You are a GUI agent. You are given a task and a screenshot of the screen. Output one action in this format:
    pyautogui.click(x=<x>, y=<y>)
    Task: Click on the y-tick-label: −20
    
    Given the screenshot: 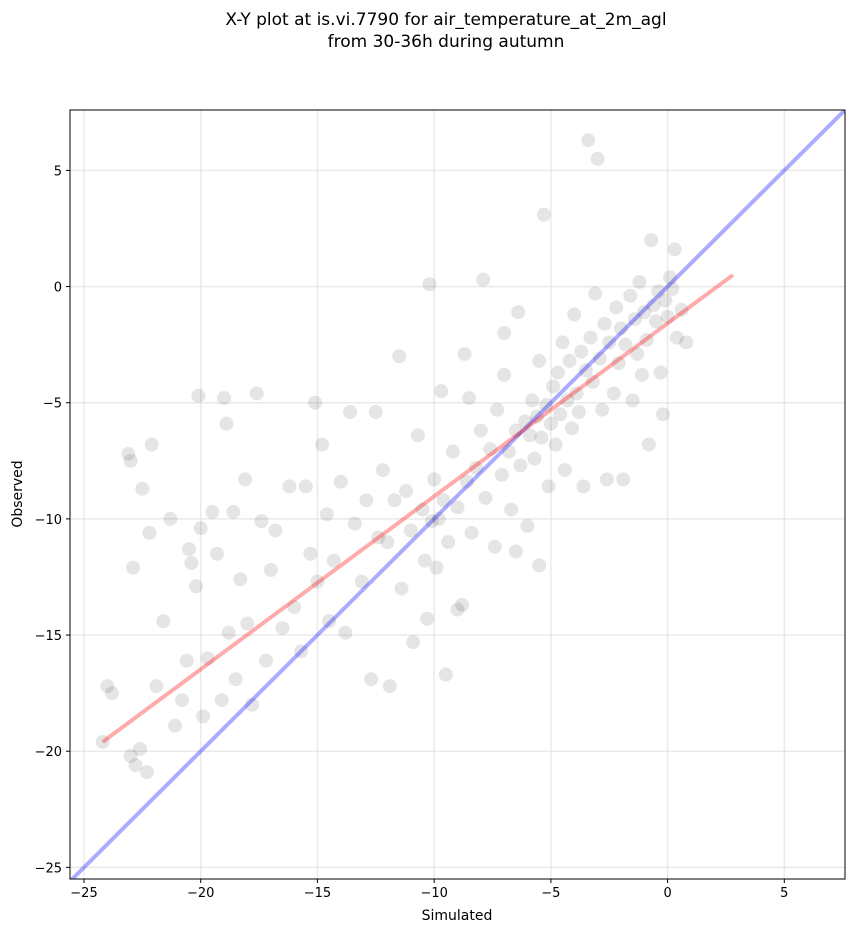 What is the action you would take?
    pyautogui.click(x=48, y=752)
    